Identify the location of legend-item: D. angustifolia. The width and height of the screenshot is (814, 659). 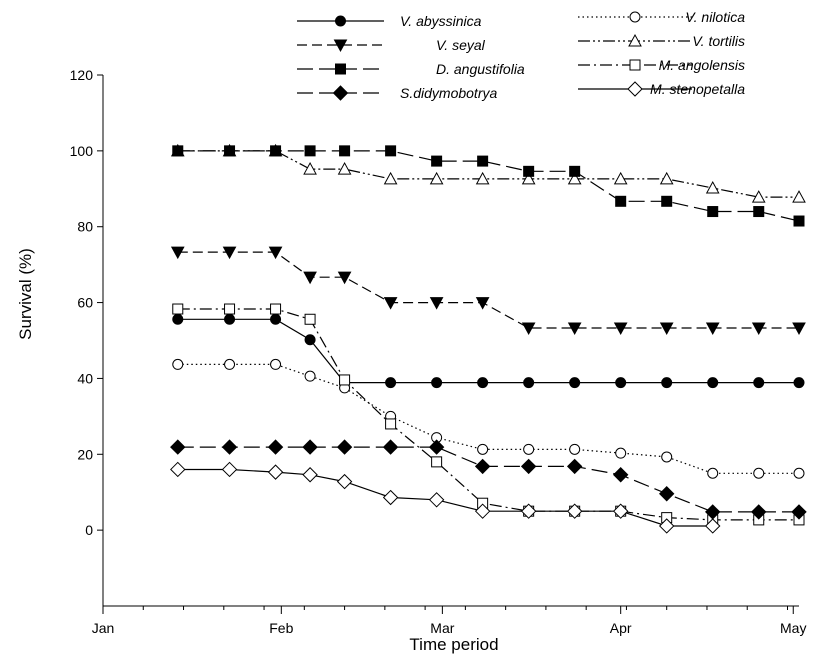
(411, 69).